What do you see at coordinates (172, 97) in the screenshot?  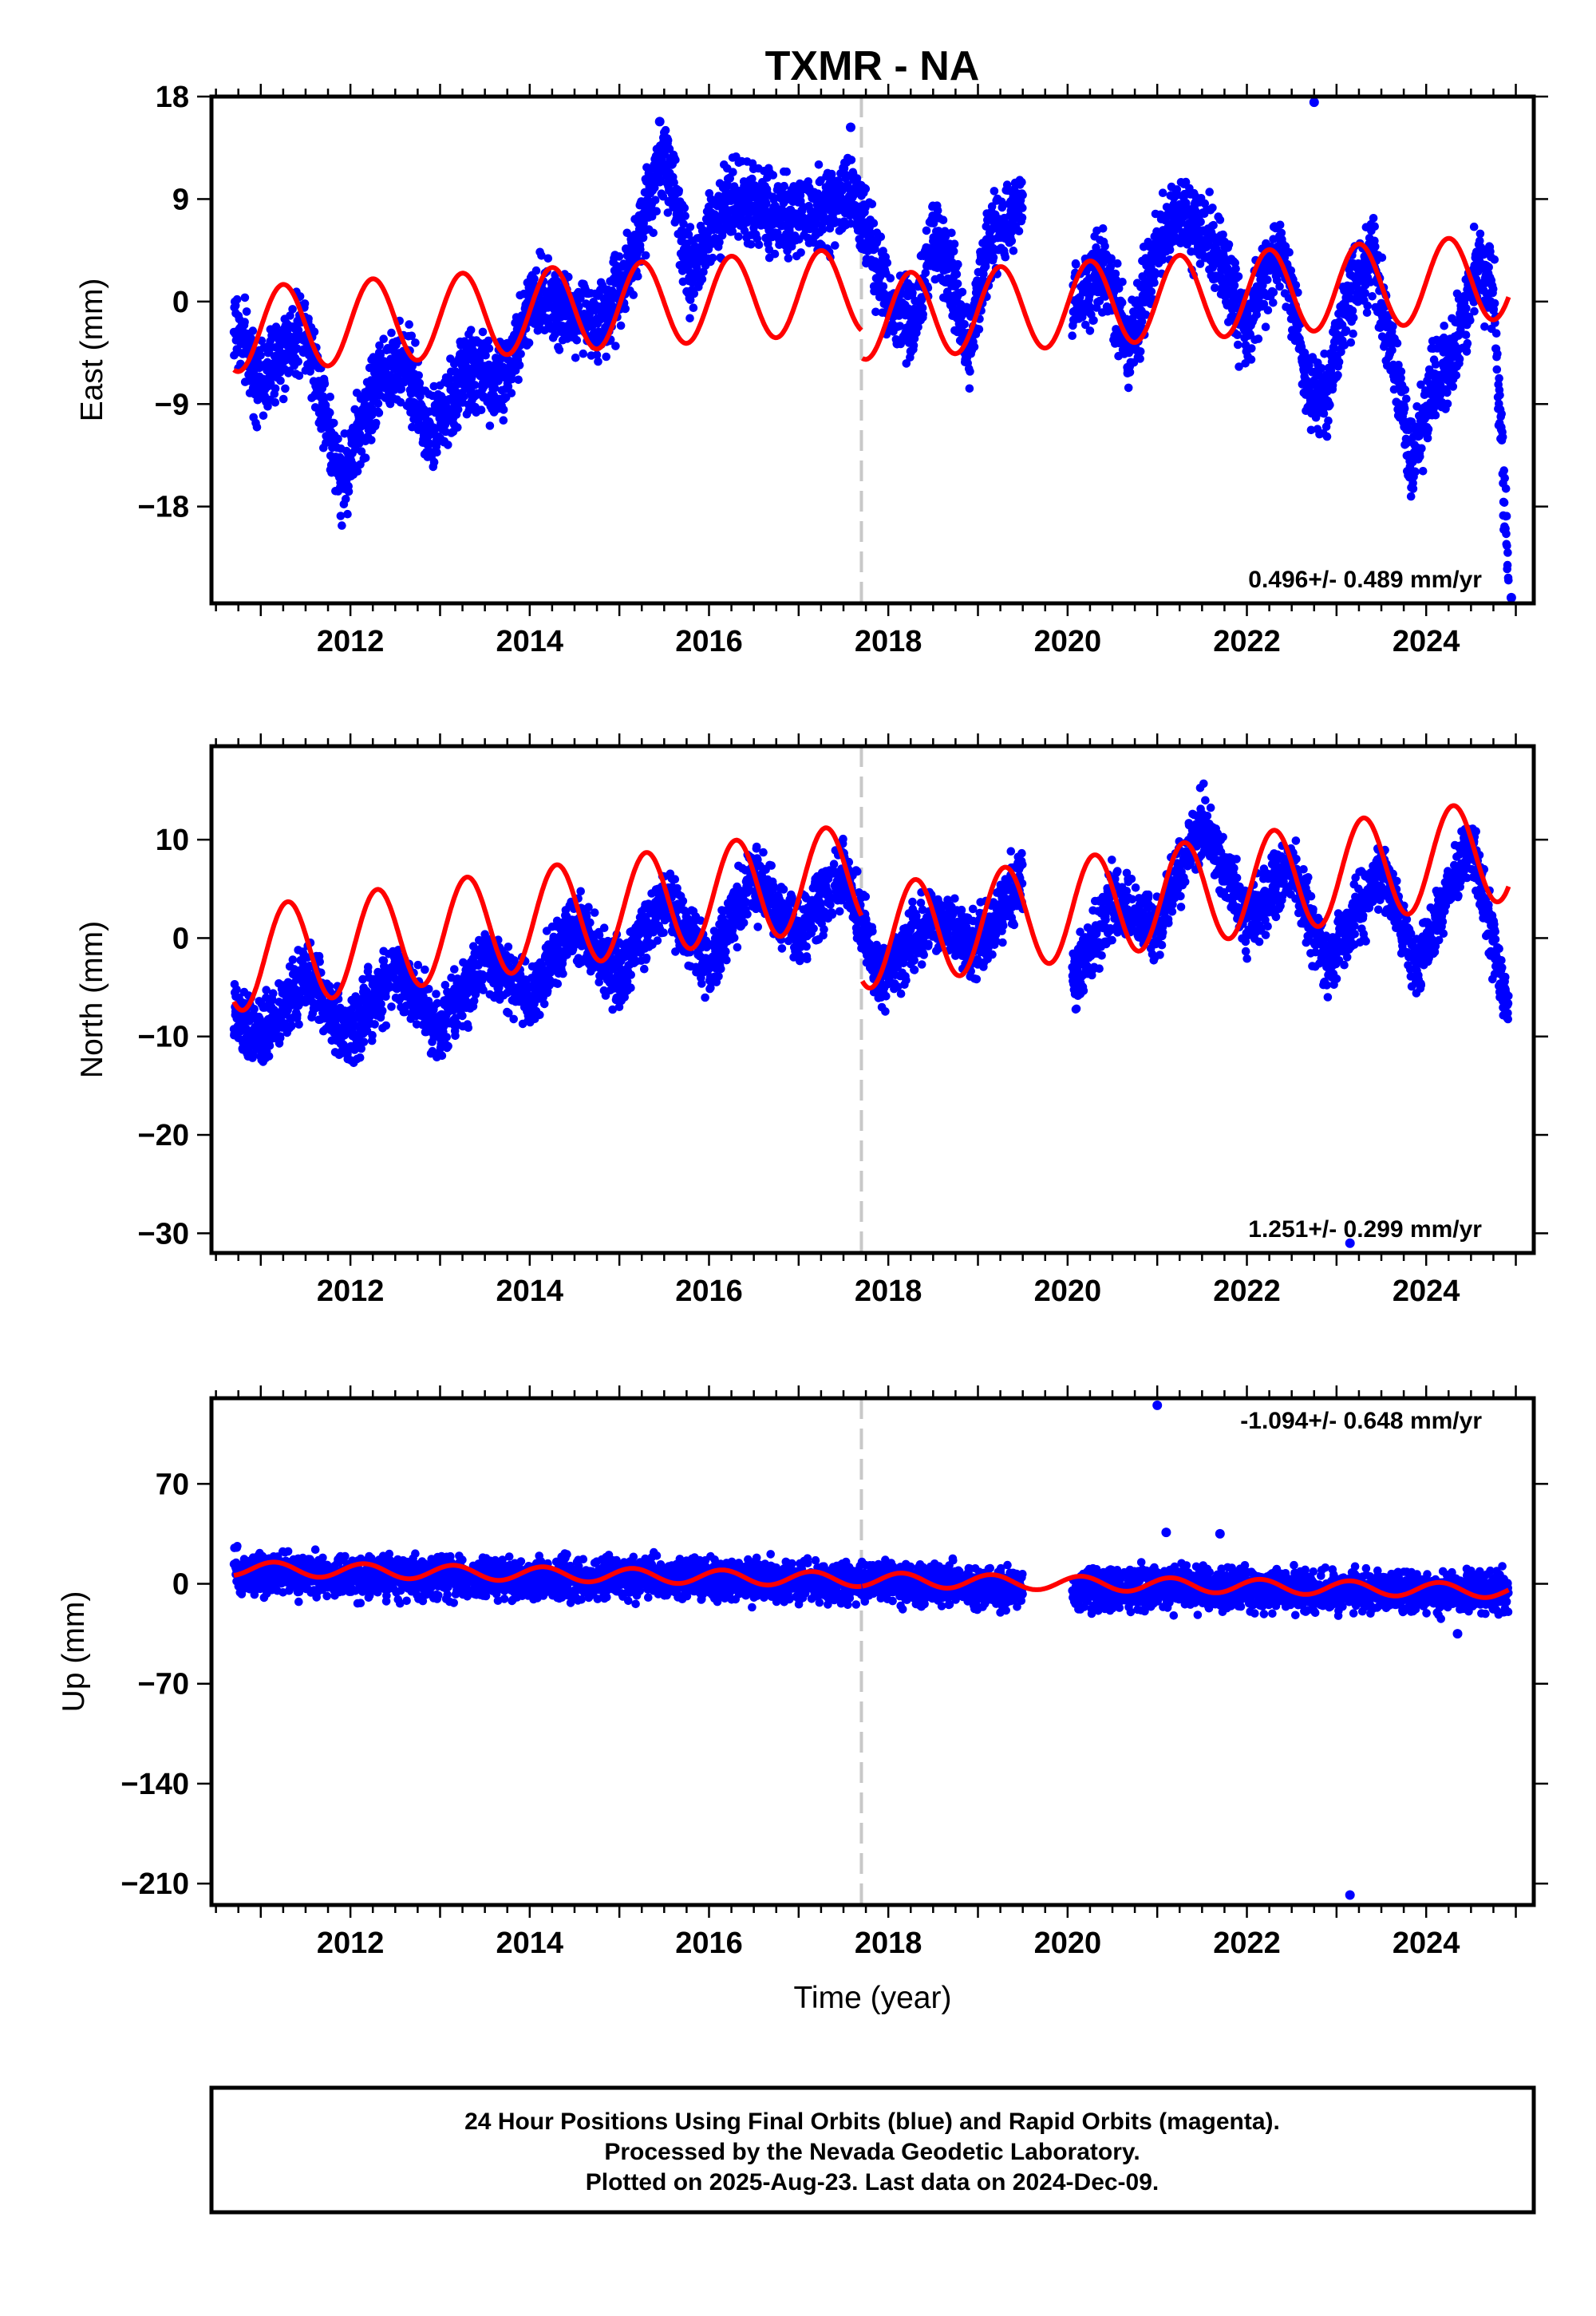 I see `y-tick-label: 18` at bounding box center [172, 97].